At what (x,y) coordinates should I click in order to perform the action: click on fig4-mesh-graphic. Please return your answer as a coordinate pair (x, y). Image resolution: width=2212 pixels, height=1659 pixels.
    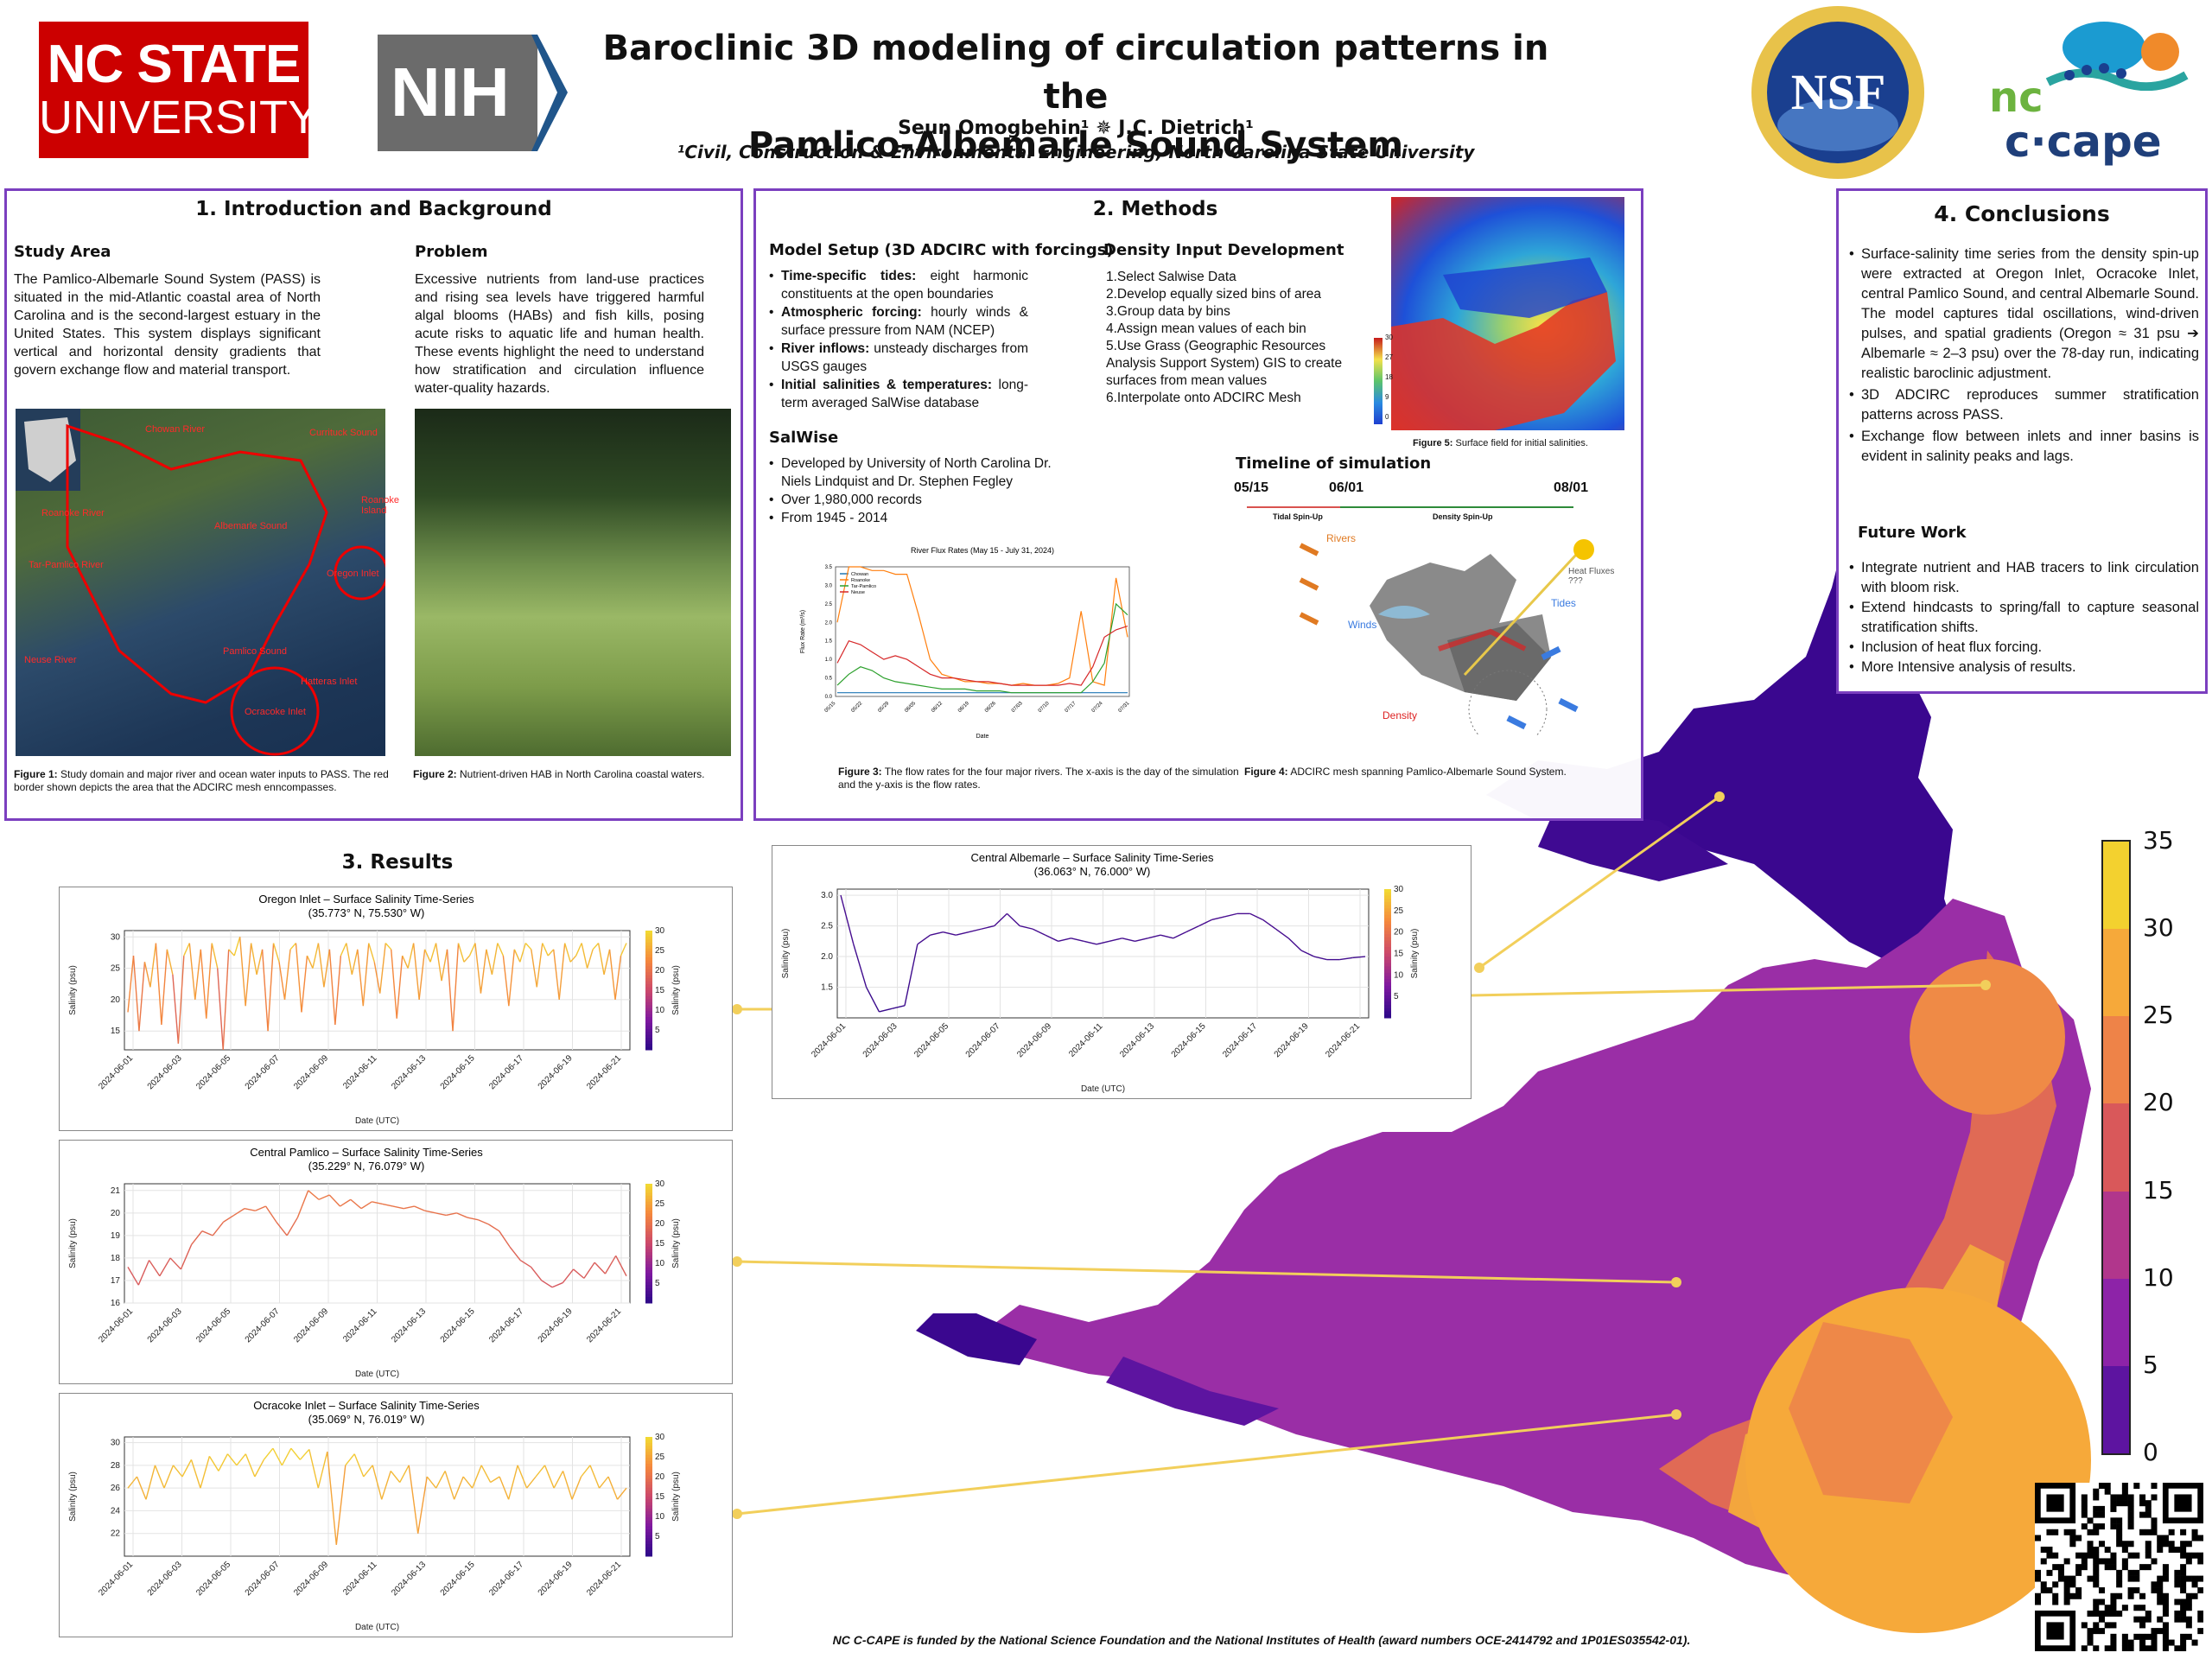
    Looking at the image, I should click on (1446, 644).